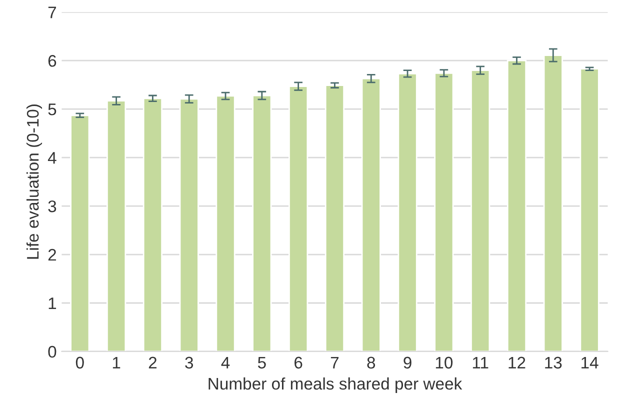  I want to click on x-tick-label: 6, so click(298, 362).